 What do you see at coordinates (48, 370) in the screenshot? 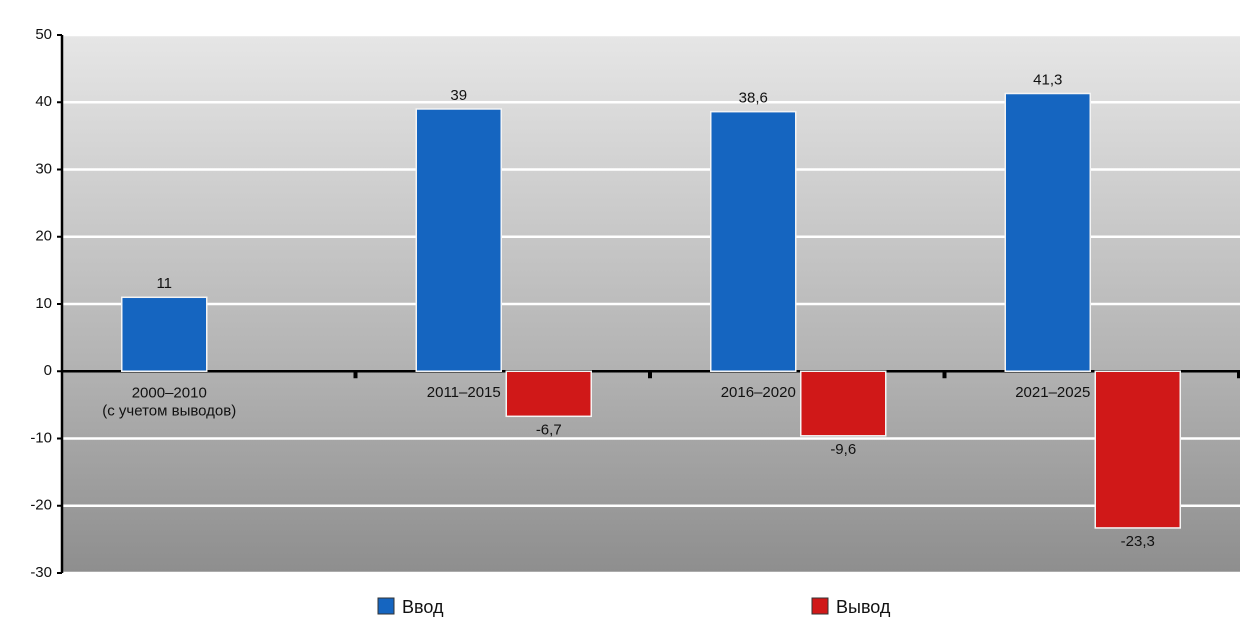
I see `y-tick-label: 0` at bounding box center [48, 370].